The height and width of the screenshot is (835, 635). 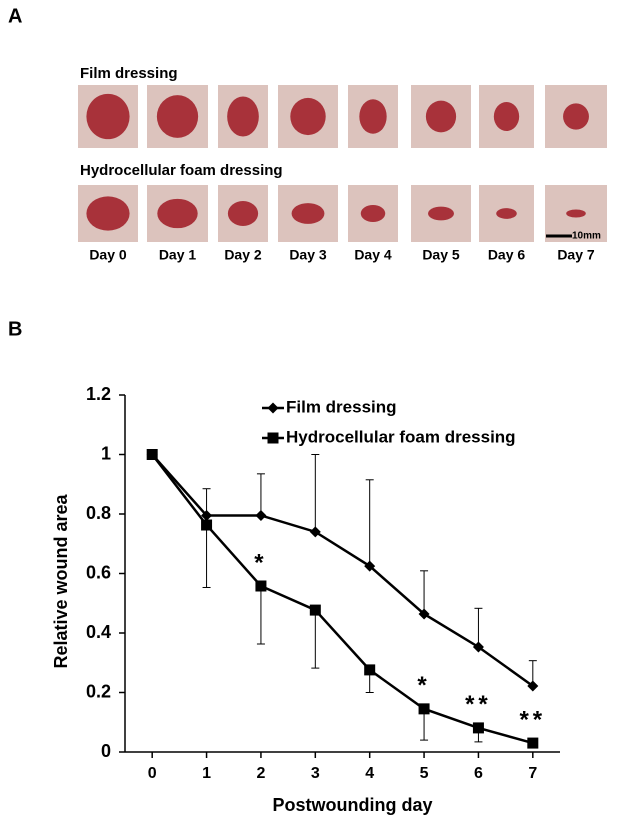 I want to click on x-tick-label: 5, so click(x=424, y=773).